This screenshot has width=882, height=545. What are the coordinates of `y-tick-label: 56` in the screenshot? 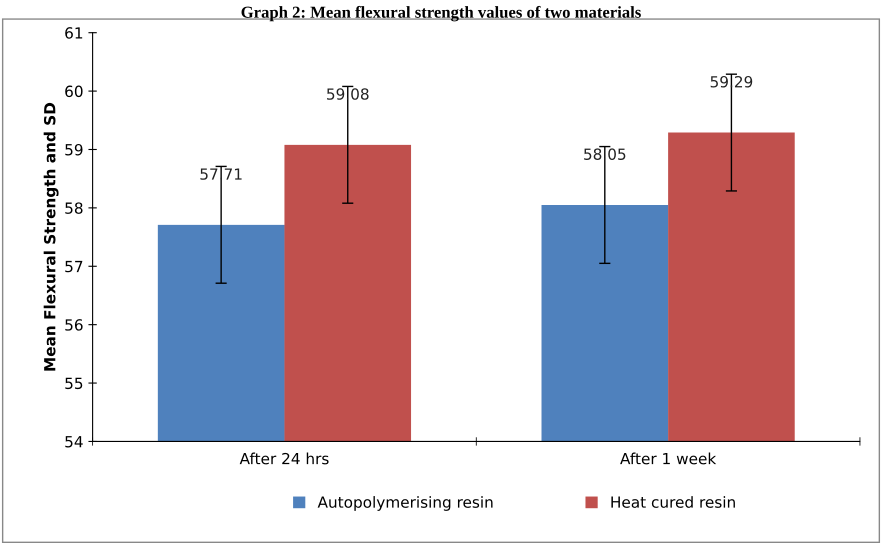 It's located at (74, 325).